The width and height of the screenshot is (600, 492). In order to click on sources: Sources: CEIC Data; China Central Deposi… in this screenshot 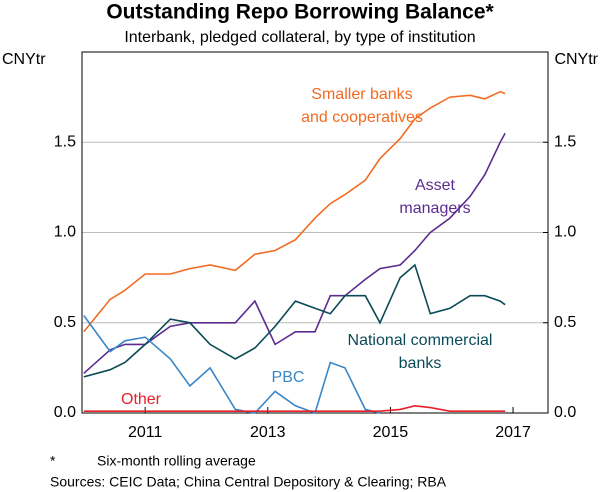, I will do `click(248, 482)`.